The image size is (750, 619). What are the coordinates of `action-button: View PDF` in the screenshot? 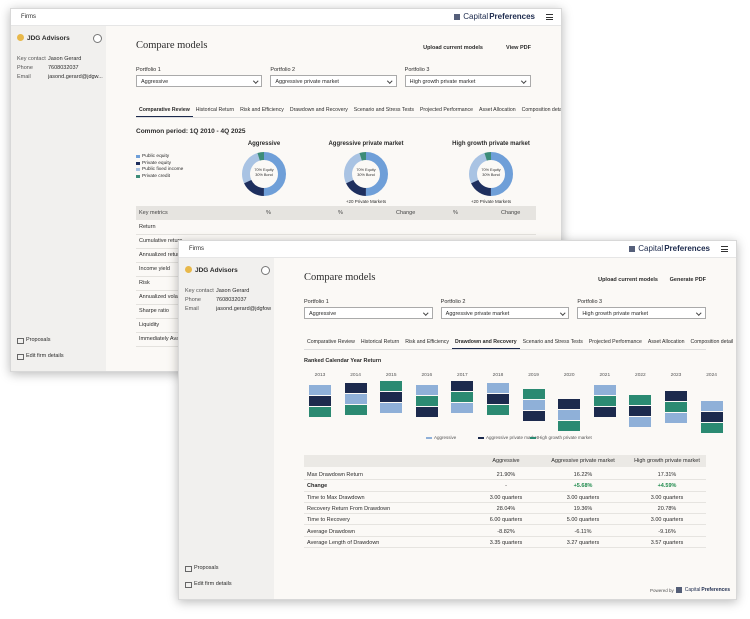 It's located at (518, 48).